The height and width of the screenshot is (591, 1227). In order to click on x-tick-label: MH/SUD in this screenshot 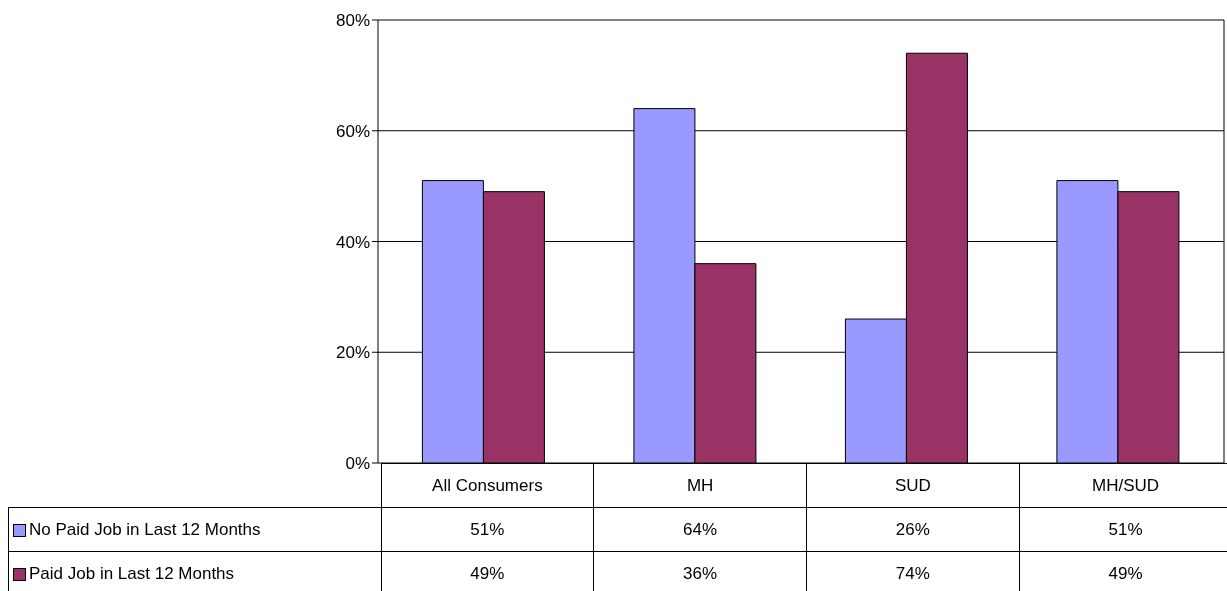, I will do `click(1123, 485)`.